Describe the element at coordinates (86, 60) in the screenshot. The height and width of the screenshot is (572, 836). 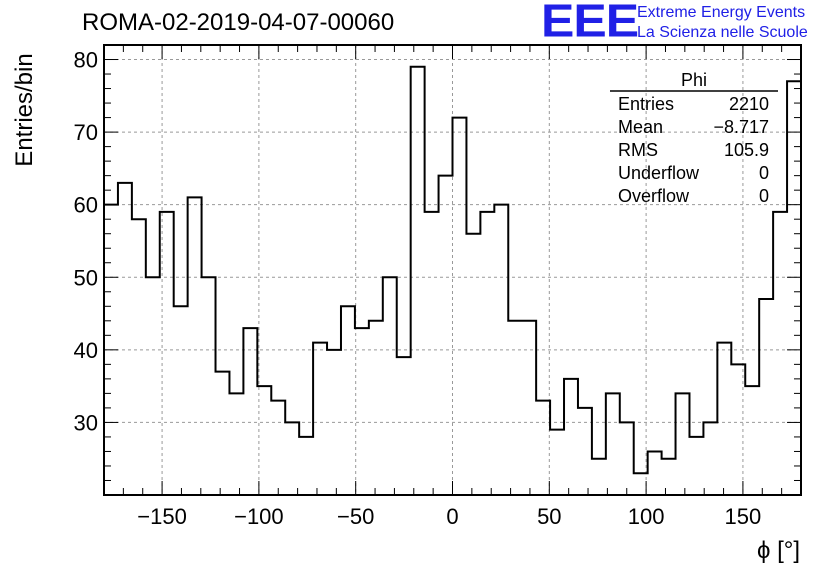
I see `y-tick-label: 80` at that location.